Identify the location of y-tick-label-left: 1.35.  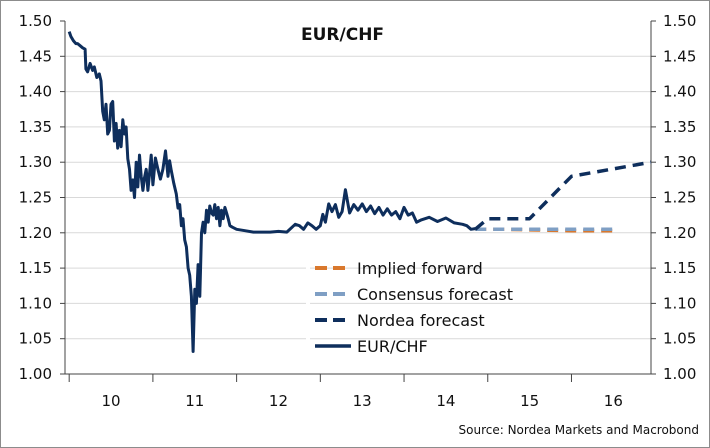
(35, 127).